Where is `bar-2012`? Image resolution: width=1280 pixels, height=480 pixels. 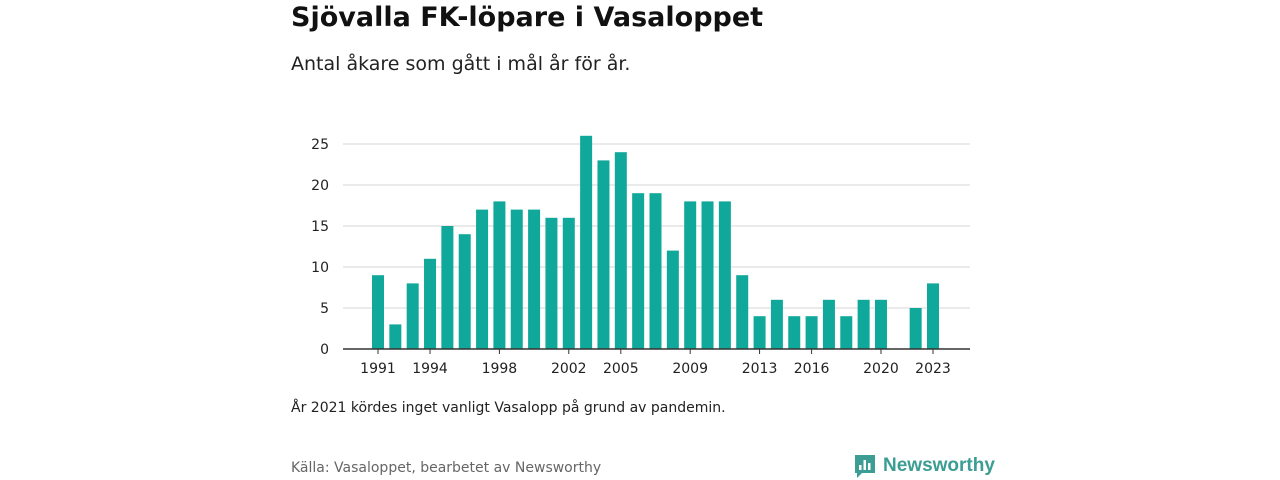 bar-2012 is located at coordinates (742, 312).